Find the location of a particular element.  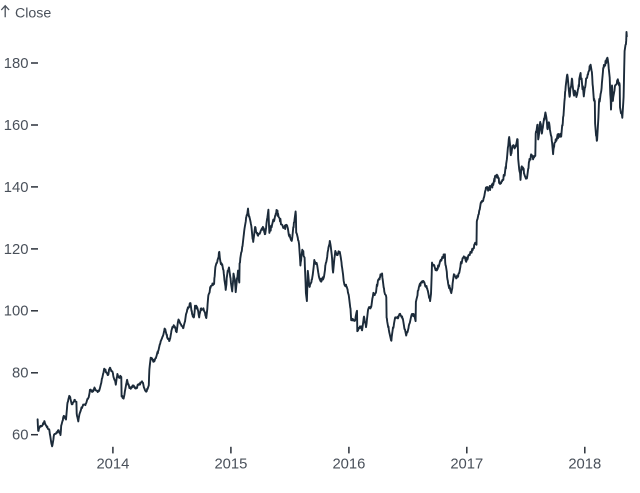

svg-text: 2014 is located at coordinates (112, 464).